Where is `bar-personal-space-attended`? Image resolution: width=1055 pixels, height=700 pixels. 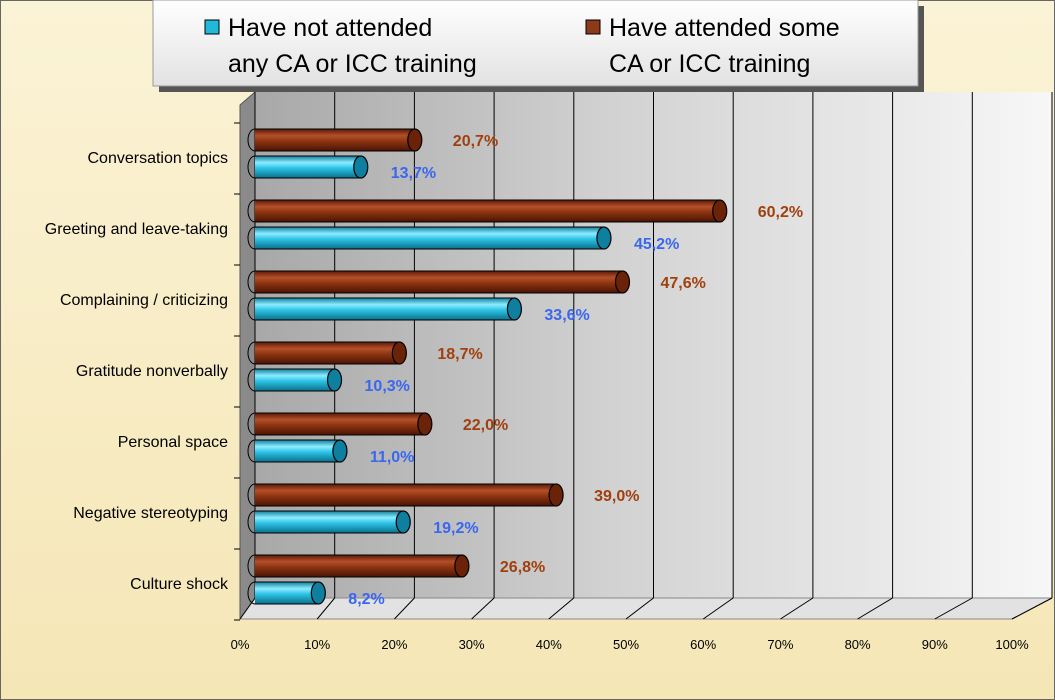
bar-personal-space-attended is located at coordinates (340, 424).